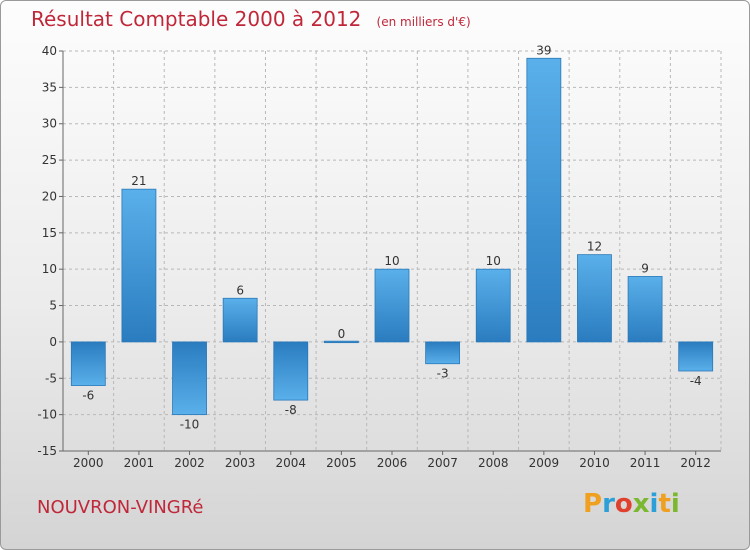 This screenshot has height=550, width=750. I want to click on x-tick-label: 2001, so click(139, 463).